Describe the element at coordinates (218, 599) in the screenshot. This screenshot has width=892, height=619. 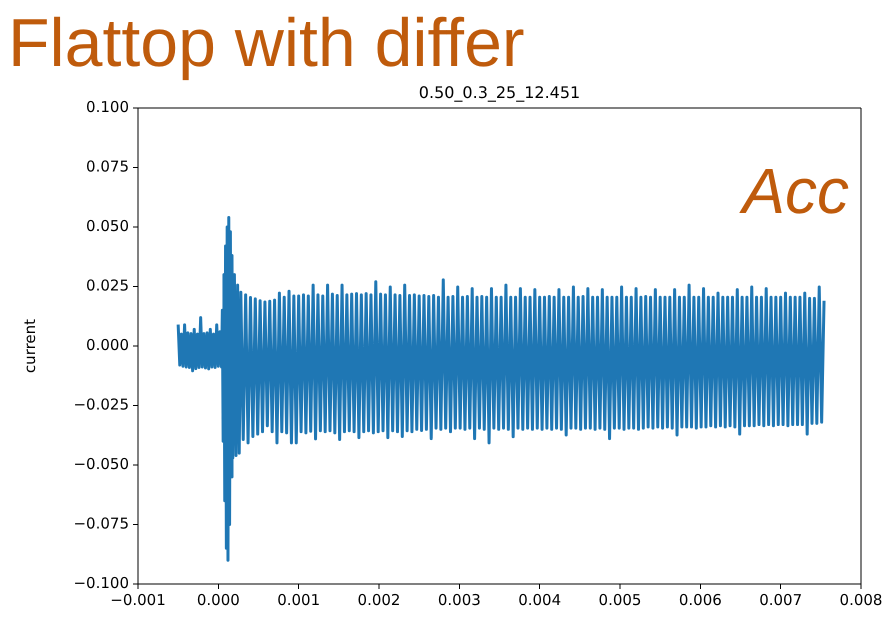
I see `x-tick-label: 0.000` at that location.